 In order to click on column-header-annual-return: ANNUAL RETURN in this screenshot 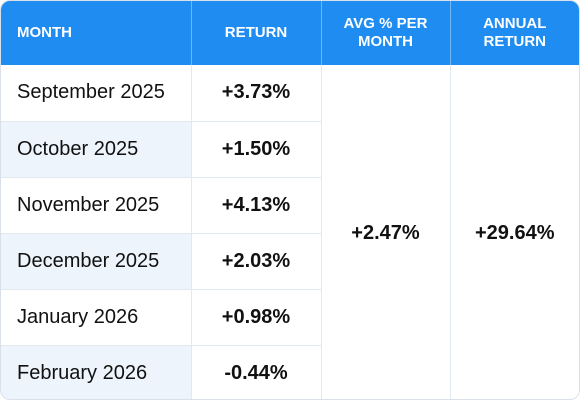, I will do `click(514, 33)`.